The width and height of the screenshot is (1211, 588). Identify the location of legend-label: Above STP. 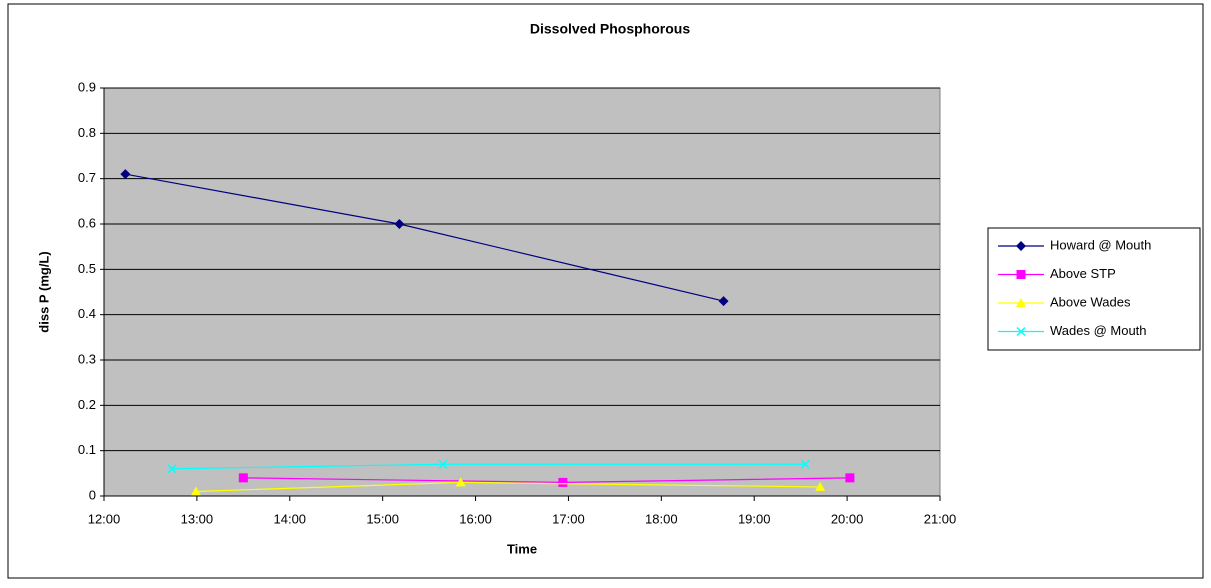
(1083, 273).